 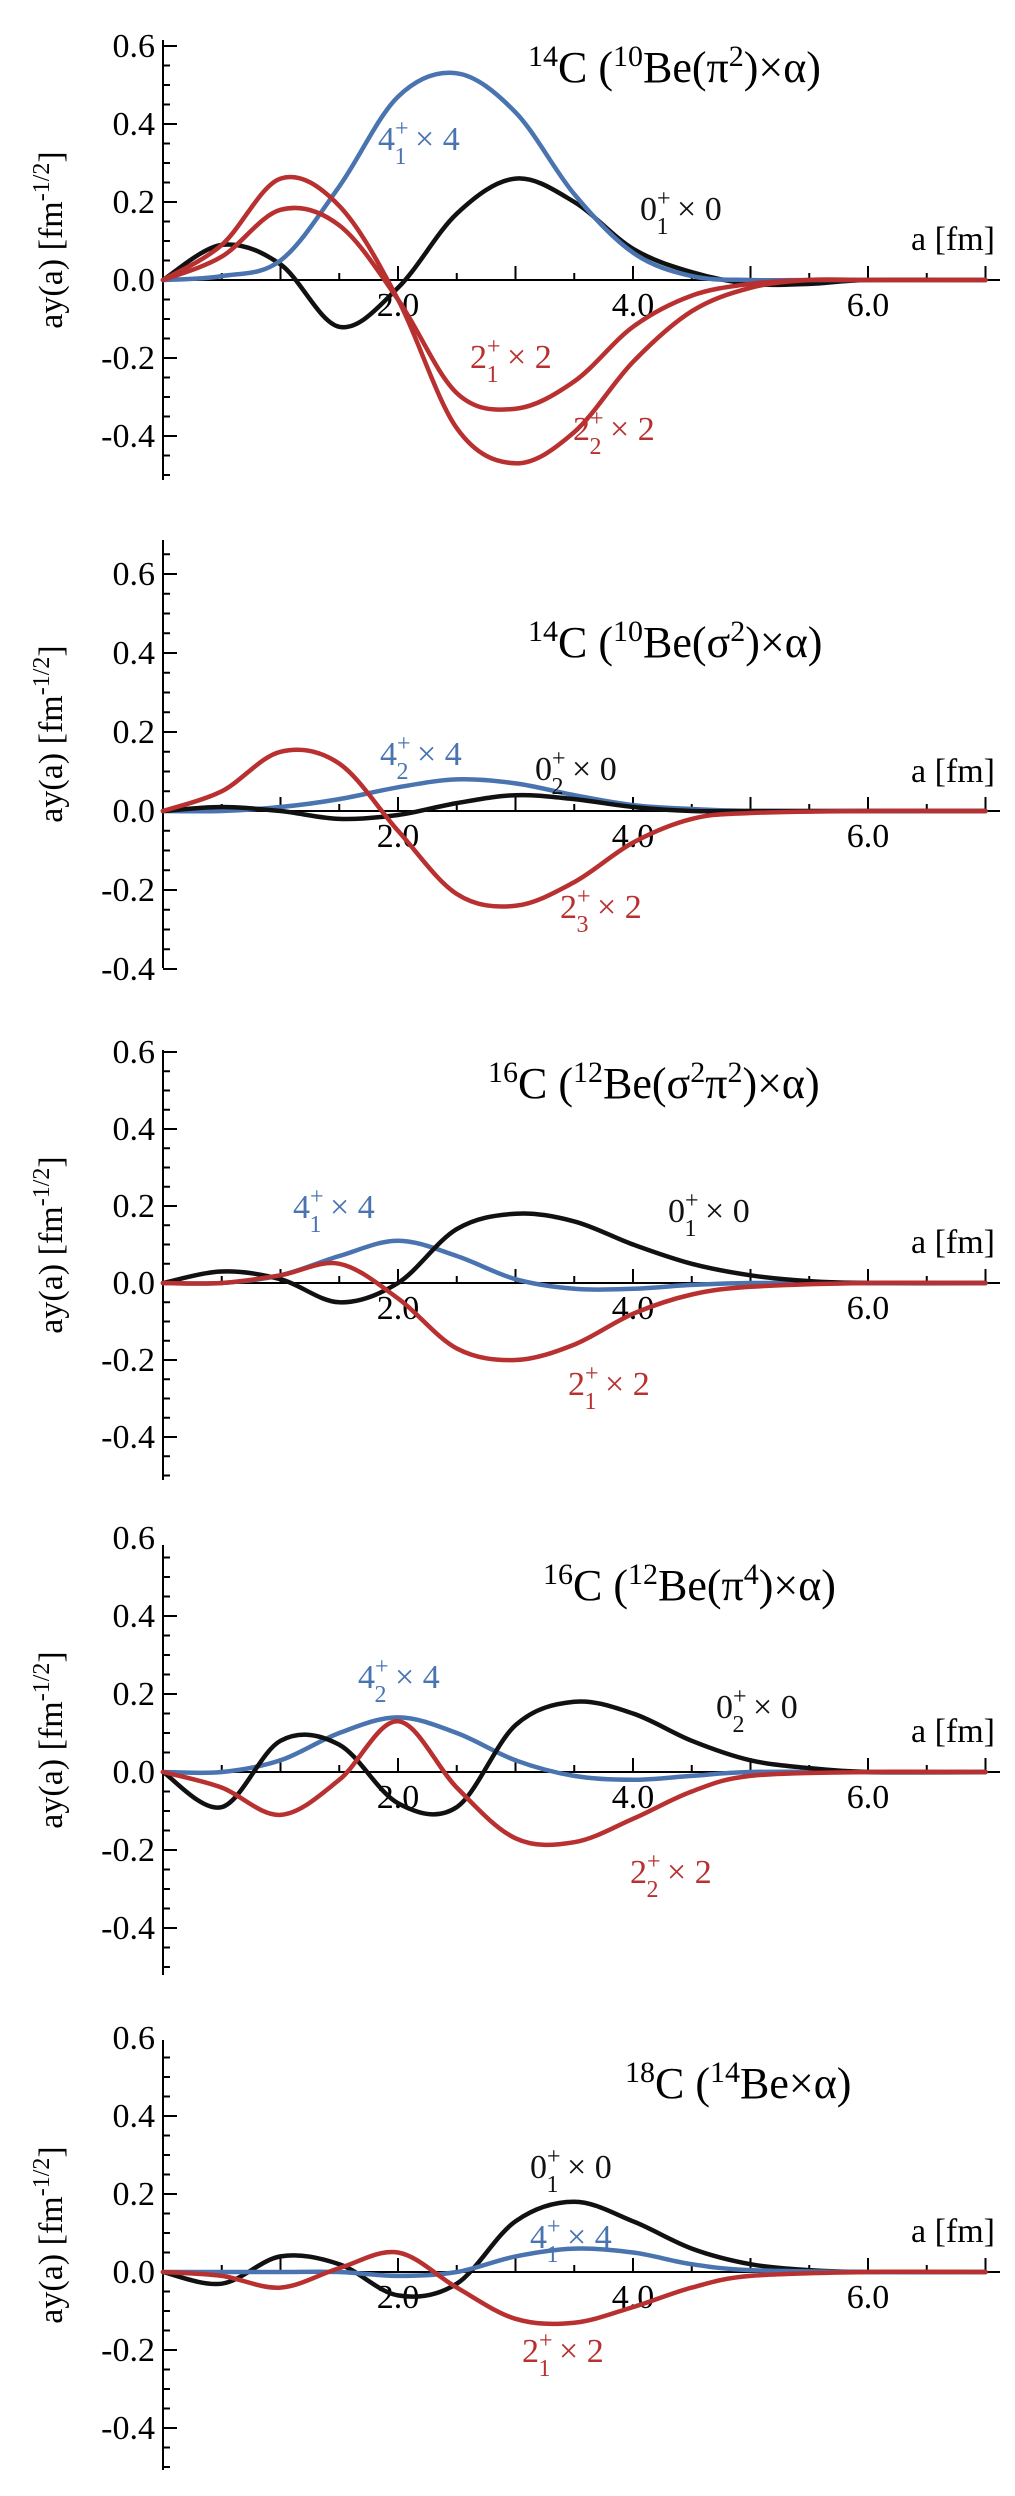 What do you see at coordinates (675, 641) in the screenshot?
I see `panel-title: 14C (10Be(σ2)×α)` at bounding box center [675, 641].